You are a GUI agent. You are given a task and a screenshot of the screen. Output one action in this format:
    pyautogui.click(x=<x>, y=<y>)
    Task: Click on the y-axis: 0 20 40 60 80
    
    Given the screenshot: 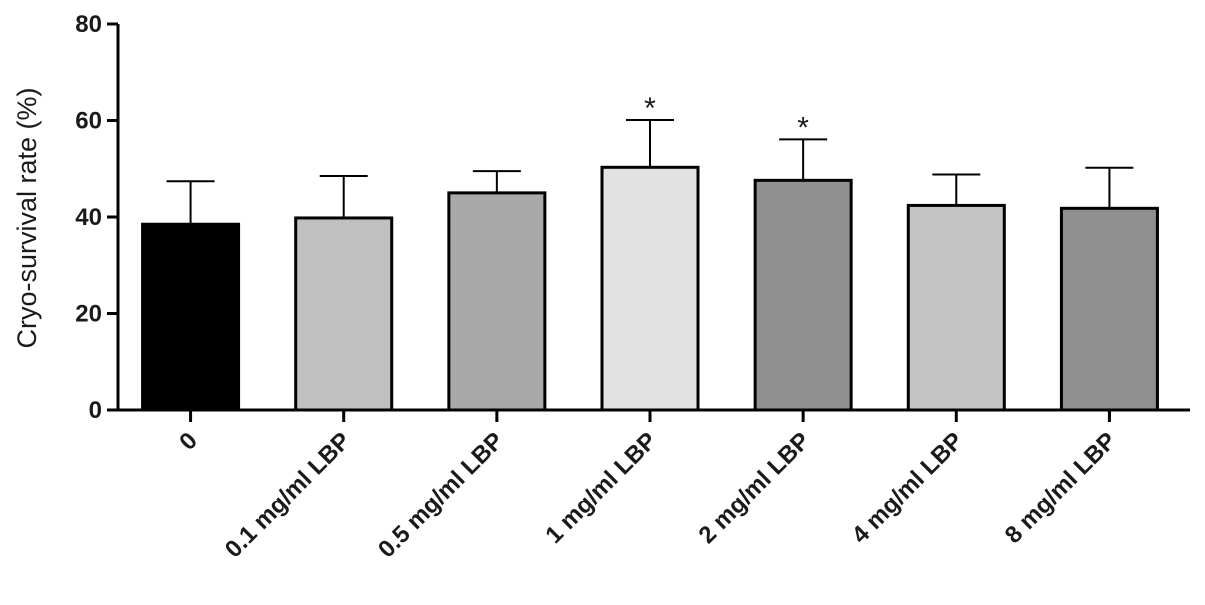 What is the action you would take?
    pyautogui.click(x=97, y=217)
    